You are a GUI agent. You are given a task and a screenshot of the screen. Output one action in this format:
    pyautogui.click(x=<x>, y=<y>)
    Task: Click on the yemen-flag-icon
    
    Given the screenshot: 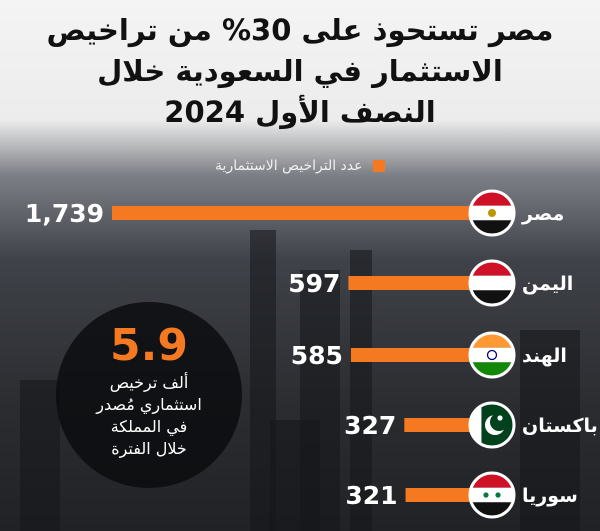 What is the action you would take?
    pyautogui.click(x=492, y=283)
    